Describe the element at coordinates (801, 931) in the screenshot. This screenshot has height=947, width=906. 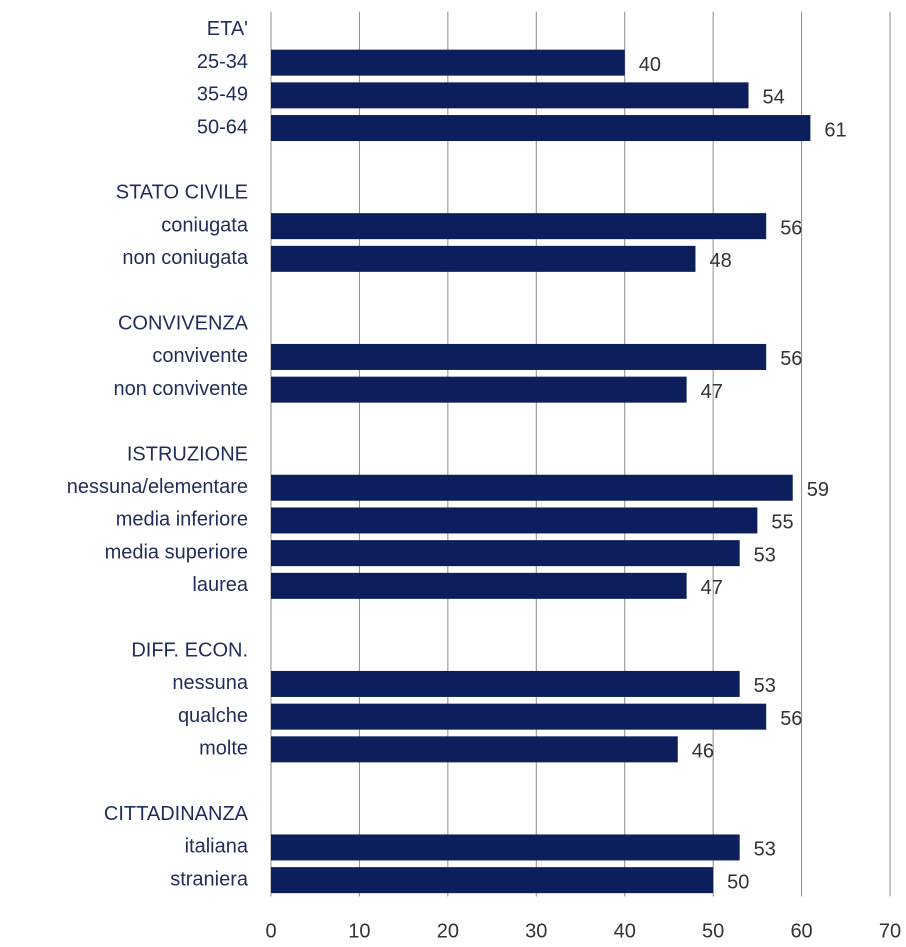
I see `x-tick-label: 60` at that location.